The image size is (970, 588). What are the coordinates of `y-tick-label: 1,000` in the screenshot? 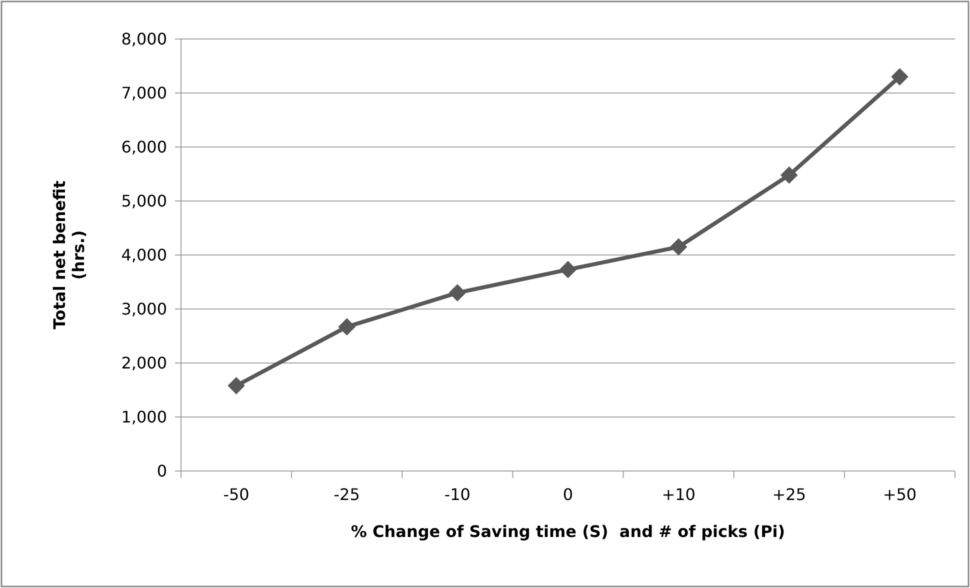 It's located at (144, 417).